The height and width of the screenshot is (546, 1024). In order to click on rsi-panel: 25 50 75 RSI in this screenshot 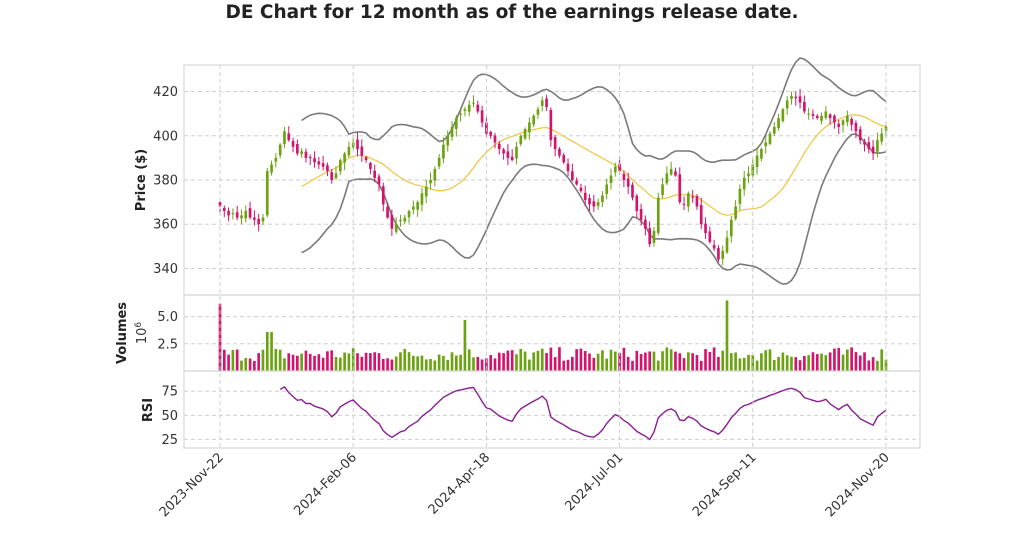, I will do `click(531, 409)`.